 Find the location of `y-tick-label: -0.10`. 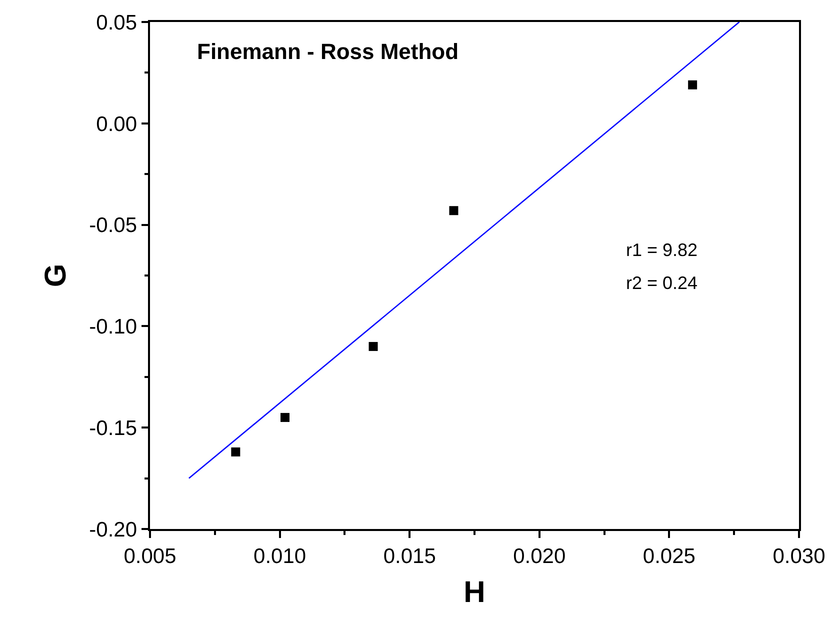

y-tick-label: -0.10 is located at coordinates (113, 327).